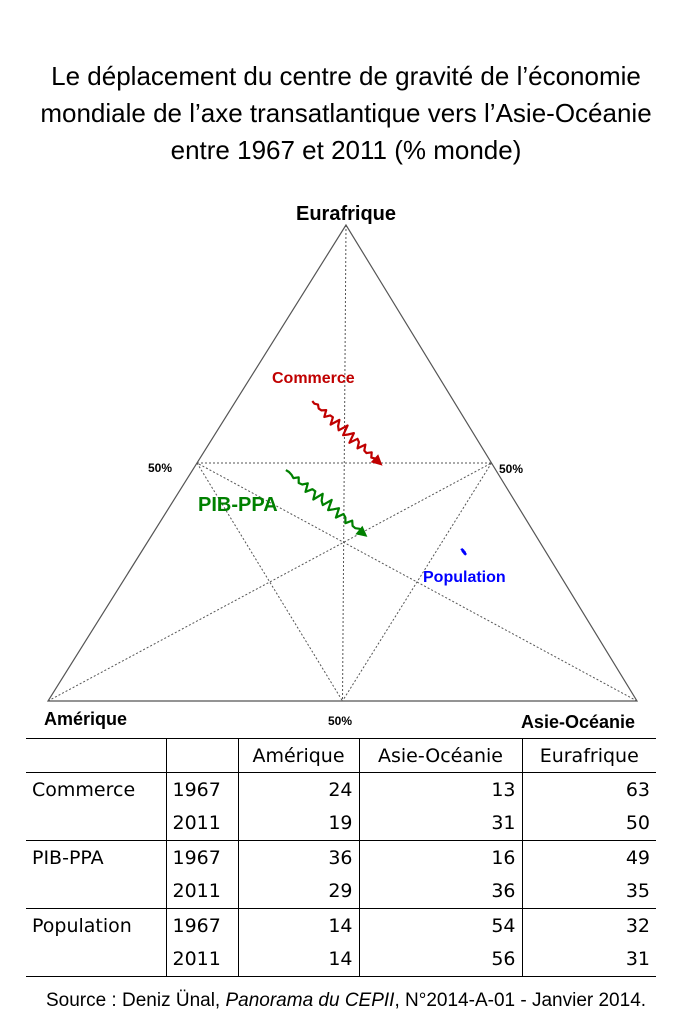  Describe the element at coordinates (68, 857) in the screenshot. I see `table-cell-group: PIB-PPA` at that location.